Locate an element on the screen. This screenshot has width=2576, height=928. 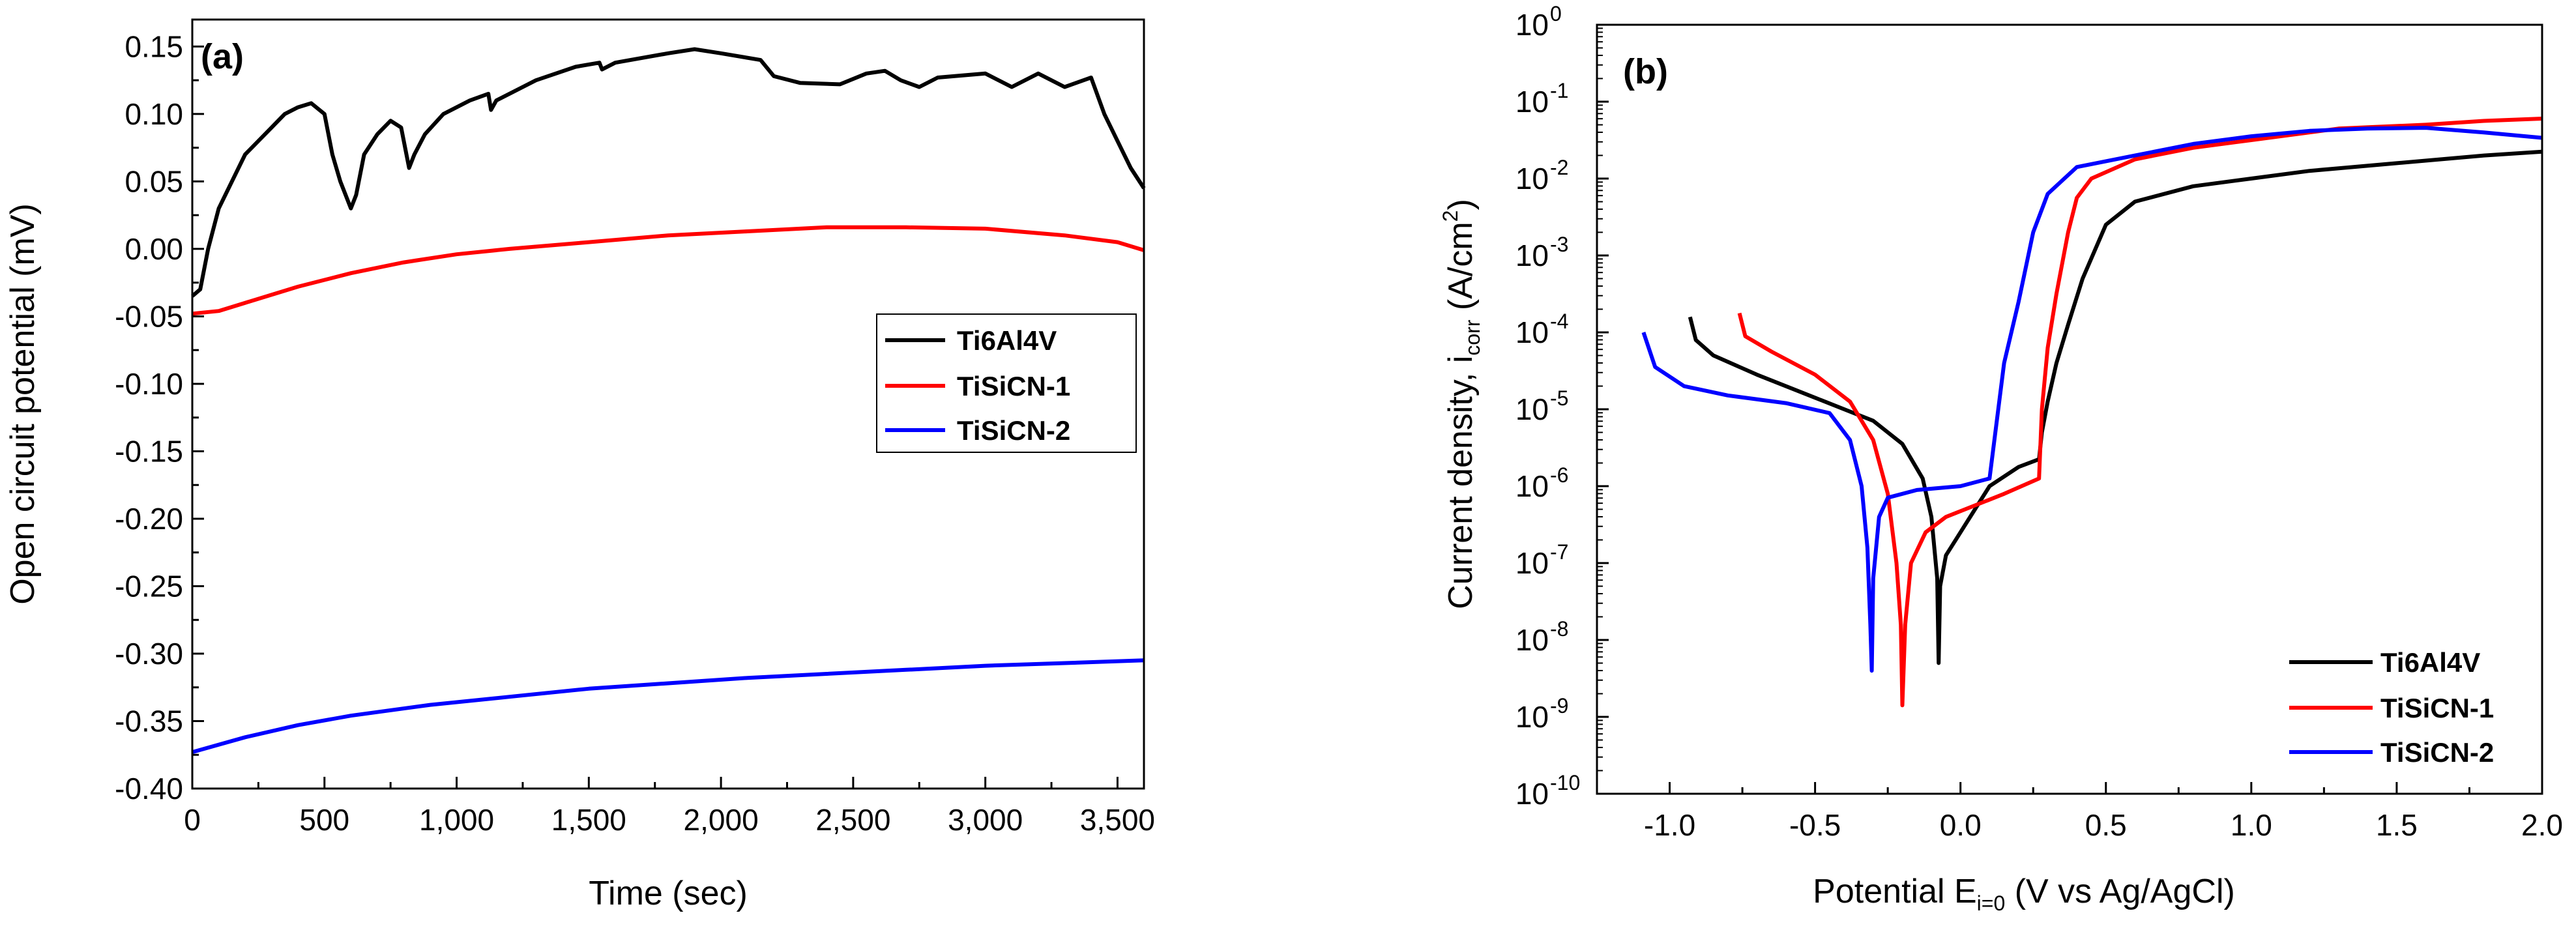
panel-a-legend-label-tisicn-1: TiSiCN-1 is located at coordinates (1013, 386).